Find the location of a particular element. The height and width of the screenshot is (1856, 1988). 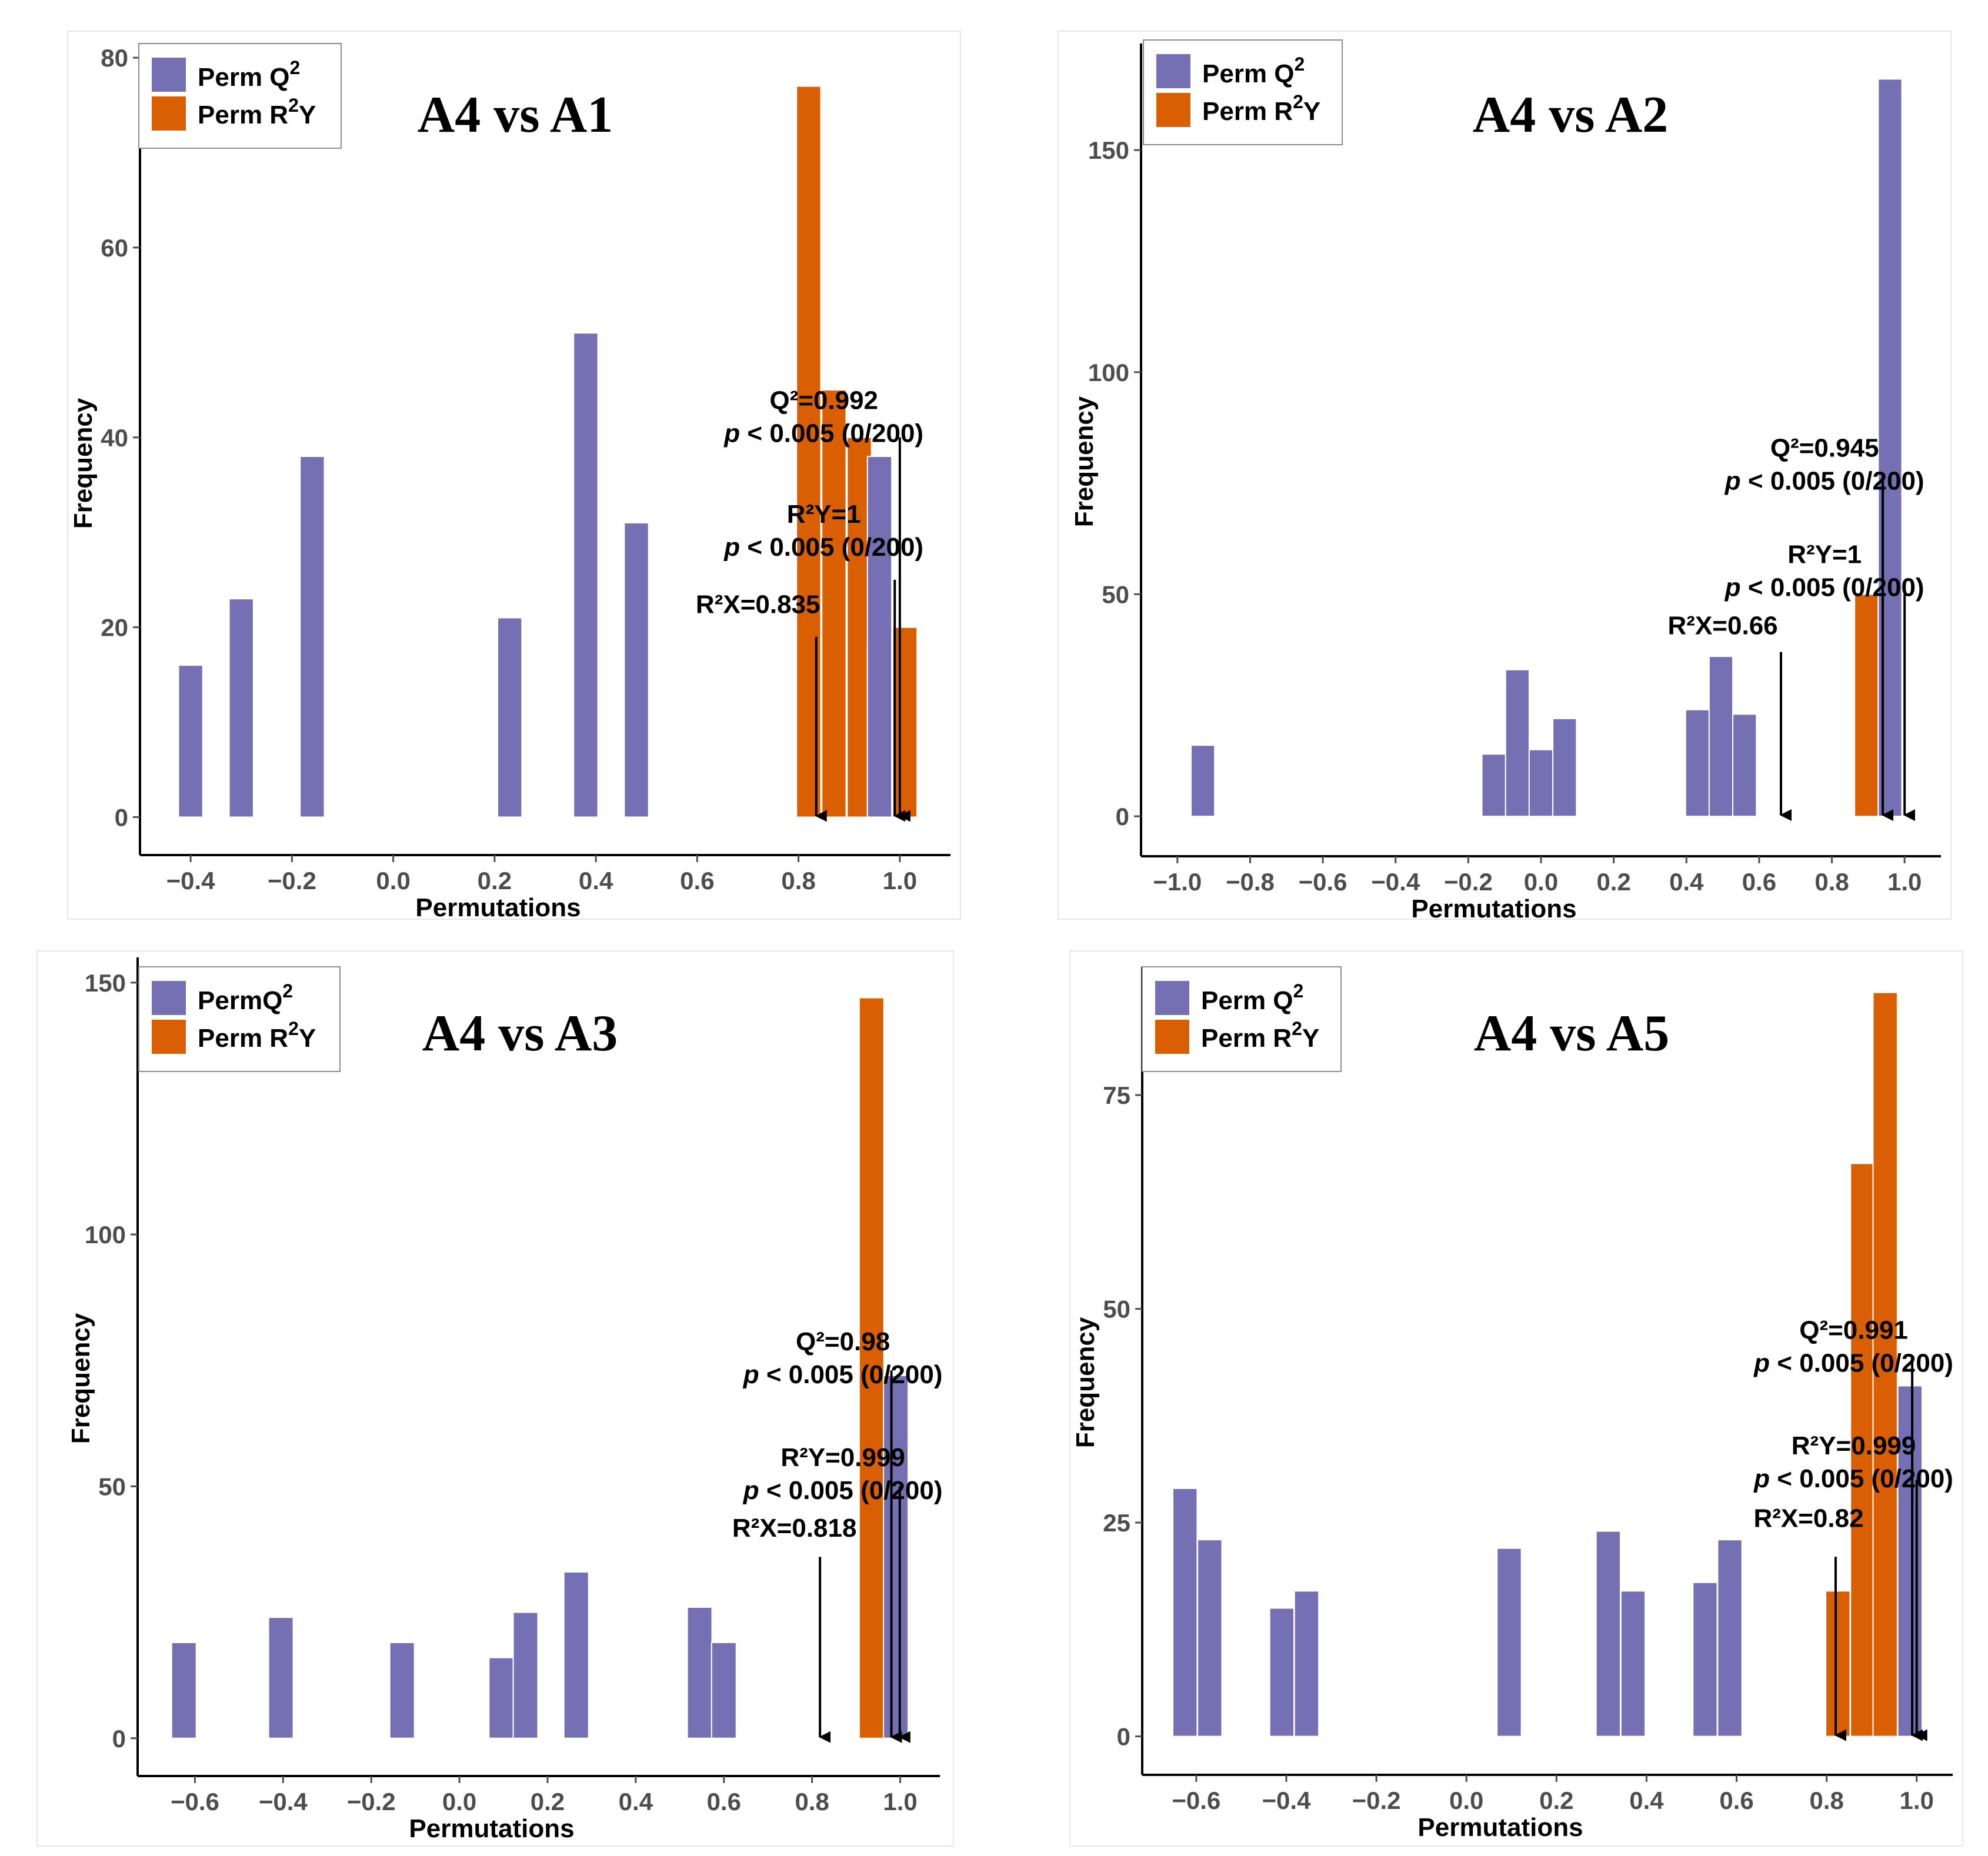

x-tick-label: 0.2 is located at coordinates (1556, 1800).